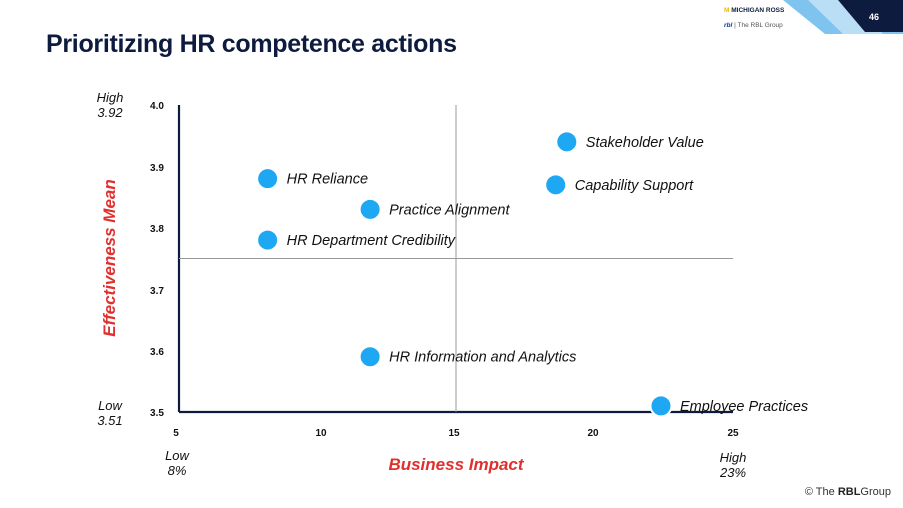  Describe the element at coordinates (157, 291) in the screenshot. I see `y-tick-label: 3.7` at that location.